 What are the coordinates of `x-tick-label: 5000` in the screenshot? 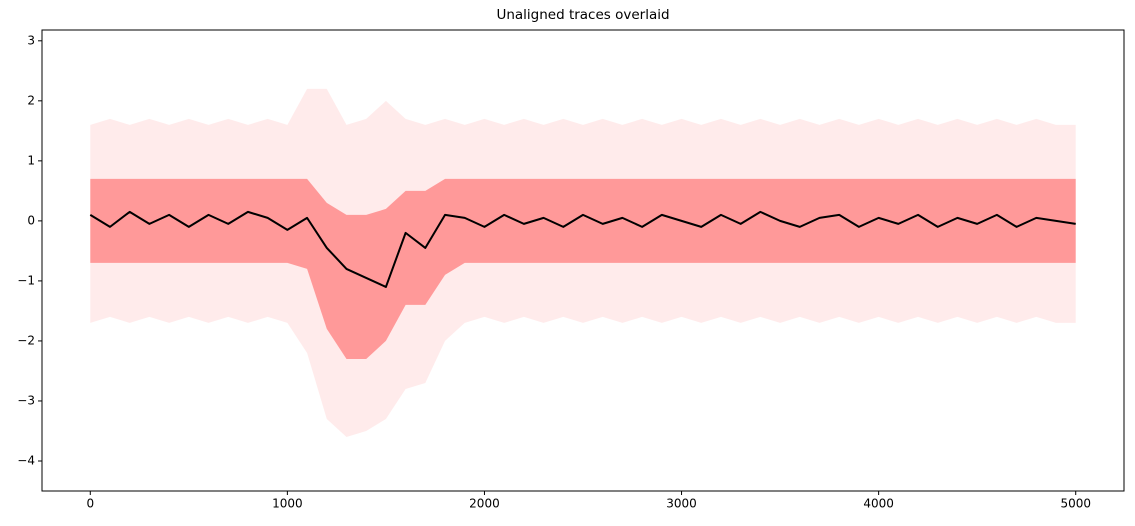 It's located at (1075, 504).